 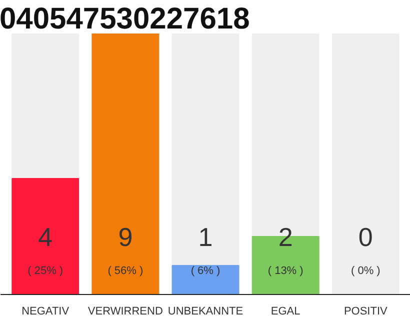 What do you see at coordinates (205, 271) in the screenshot?
I see `annotation: ( 6% )` at bounding box center [205, 271].